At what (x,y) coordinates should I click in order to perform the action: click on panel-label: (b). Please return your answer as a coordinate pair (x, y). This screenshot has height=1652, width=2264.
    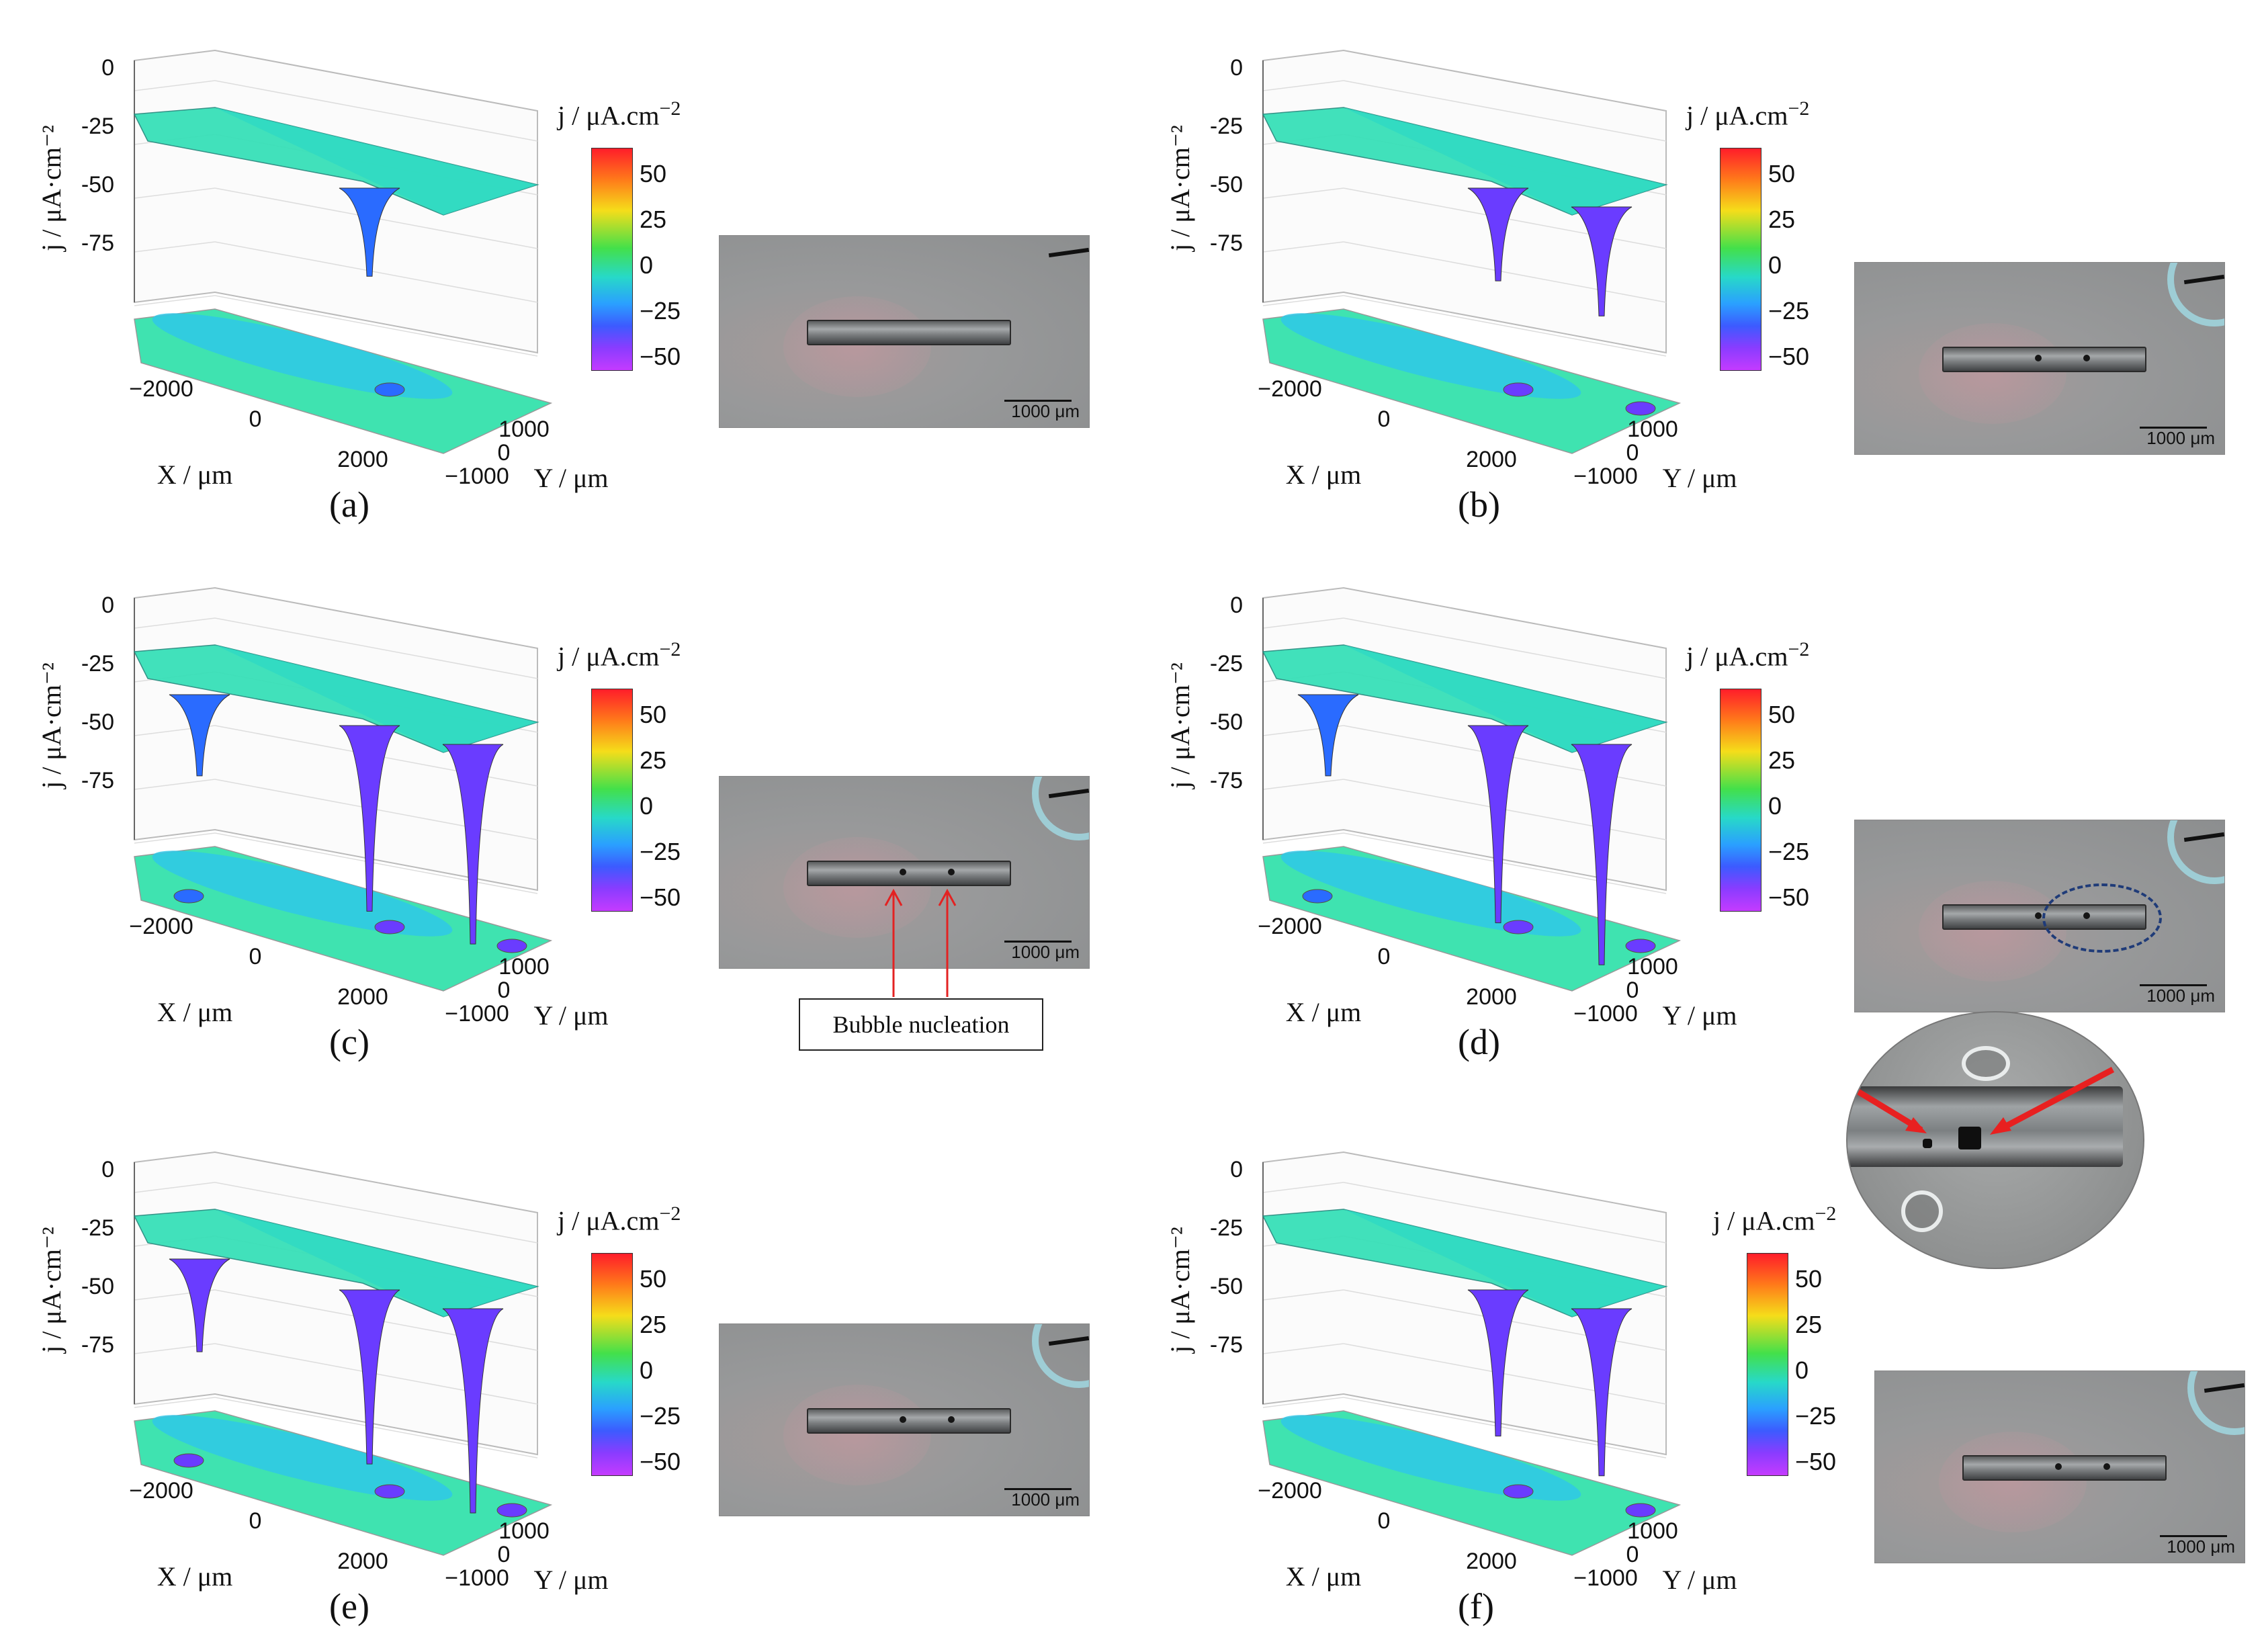
    Looking at the image, I should click on (1479, 504).